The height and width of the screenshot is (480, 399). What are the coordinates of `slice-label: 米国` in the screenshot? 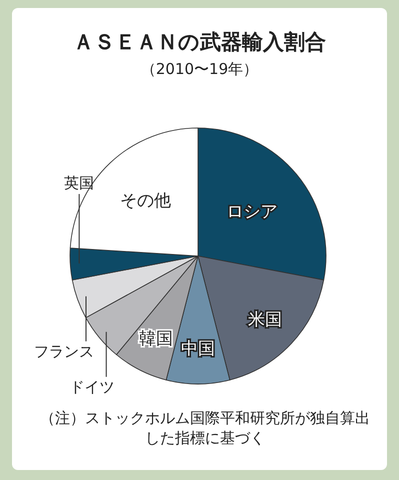 It's located at (265, 320).